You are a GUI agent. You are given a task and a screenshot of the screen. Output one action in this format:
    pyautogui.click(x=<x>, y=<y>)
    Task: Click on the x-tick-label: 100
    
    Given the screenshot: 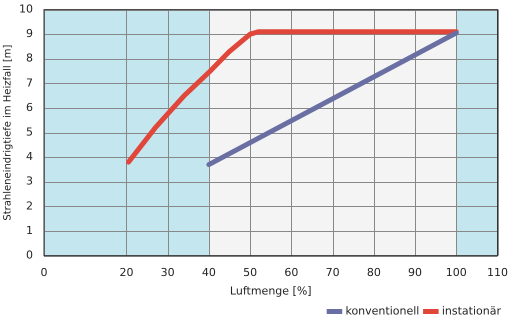 What is the action you would take?
    pyautogui.click(x=456, y=273)
    